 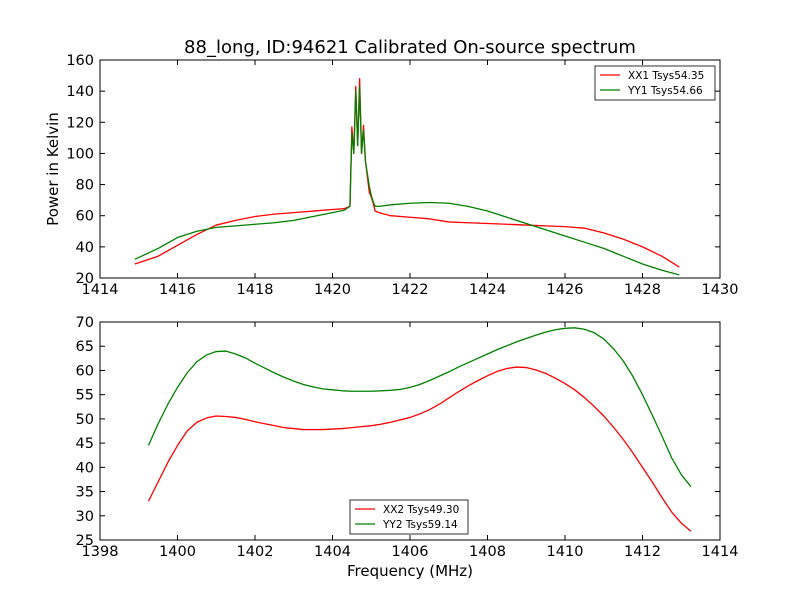 I want to click on y-tick-label: 80, so click(x=85, y=186).